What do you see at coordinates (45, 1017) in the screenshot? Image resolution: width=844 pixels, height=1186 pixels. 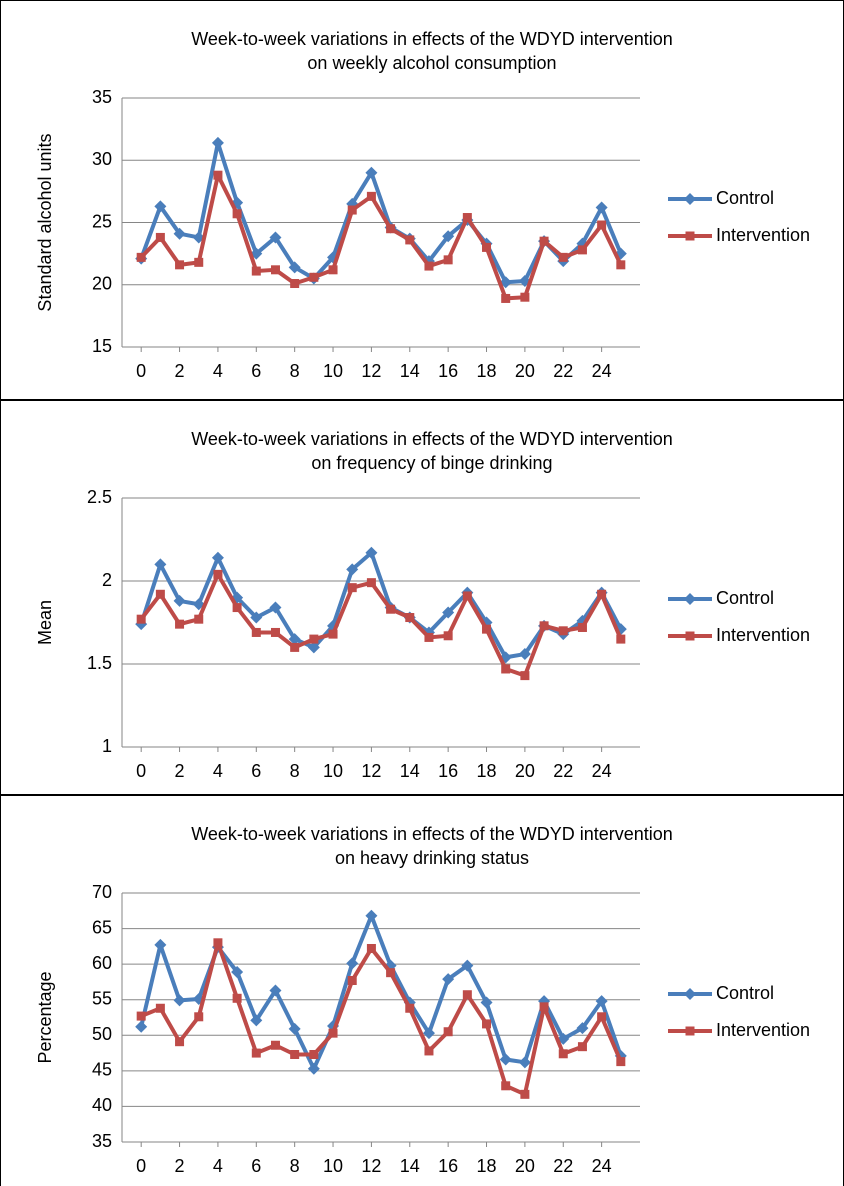 I see `y-axis-label: Percentage` at bounding box center [45, 1017].